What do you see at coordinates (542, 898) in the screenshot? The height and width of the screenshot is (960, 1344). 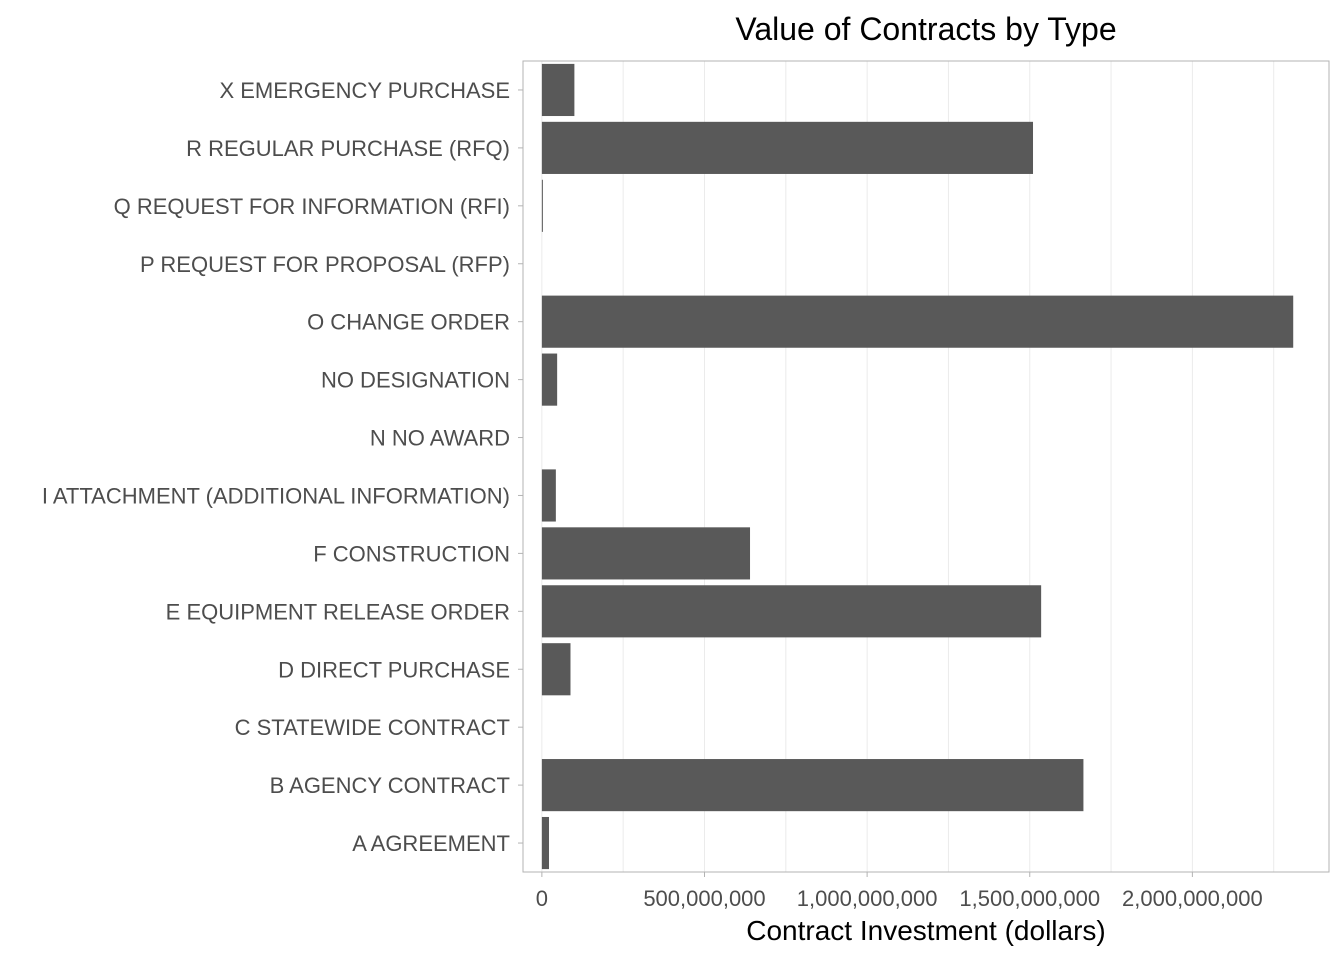 I see `x-tick-label: 0` at bounding box center [542, 898].